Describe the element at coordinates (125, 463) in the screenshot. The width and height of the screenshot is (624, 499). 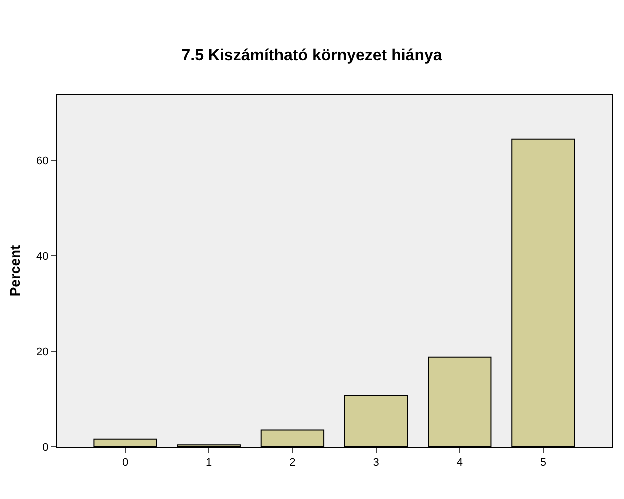
I see `x-tick-label: 0` at that location.